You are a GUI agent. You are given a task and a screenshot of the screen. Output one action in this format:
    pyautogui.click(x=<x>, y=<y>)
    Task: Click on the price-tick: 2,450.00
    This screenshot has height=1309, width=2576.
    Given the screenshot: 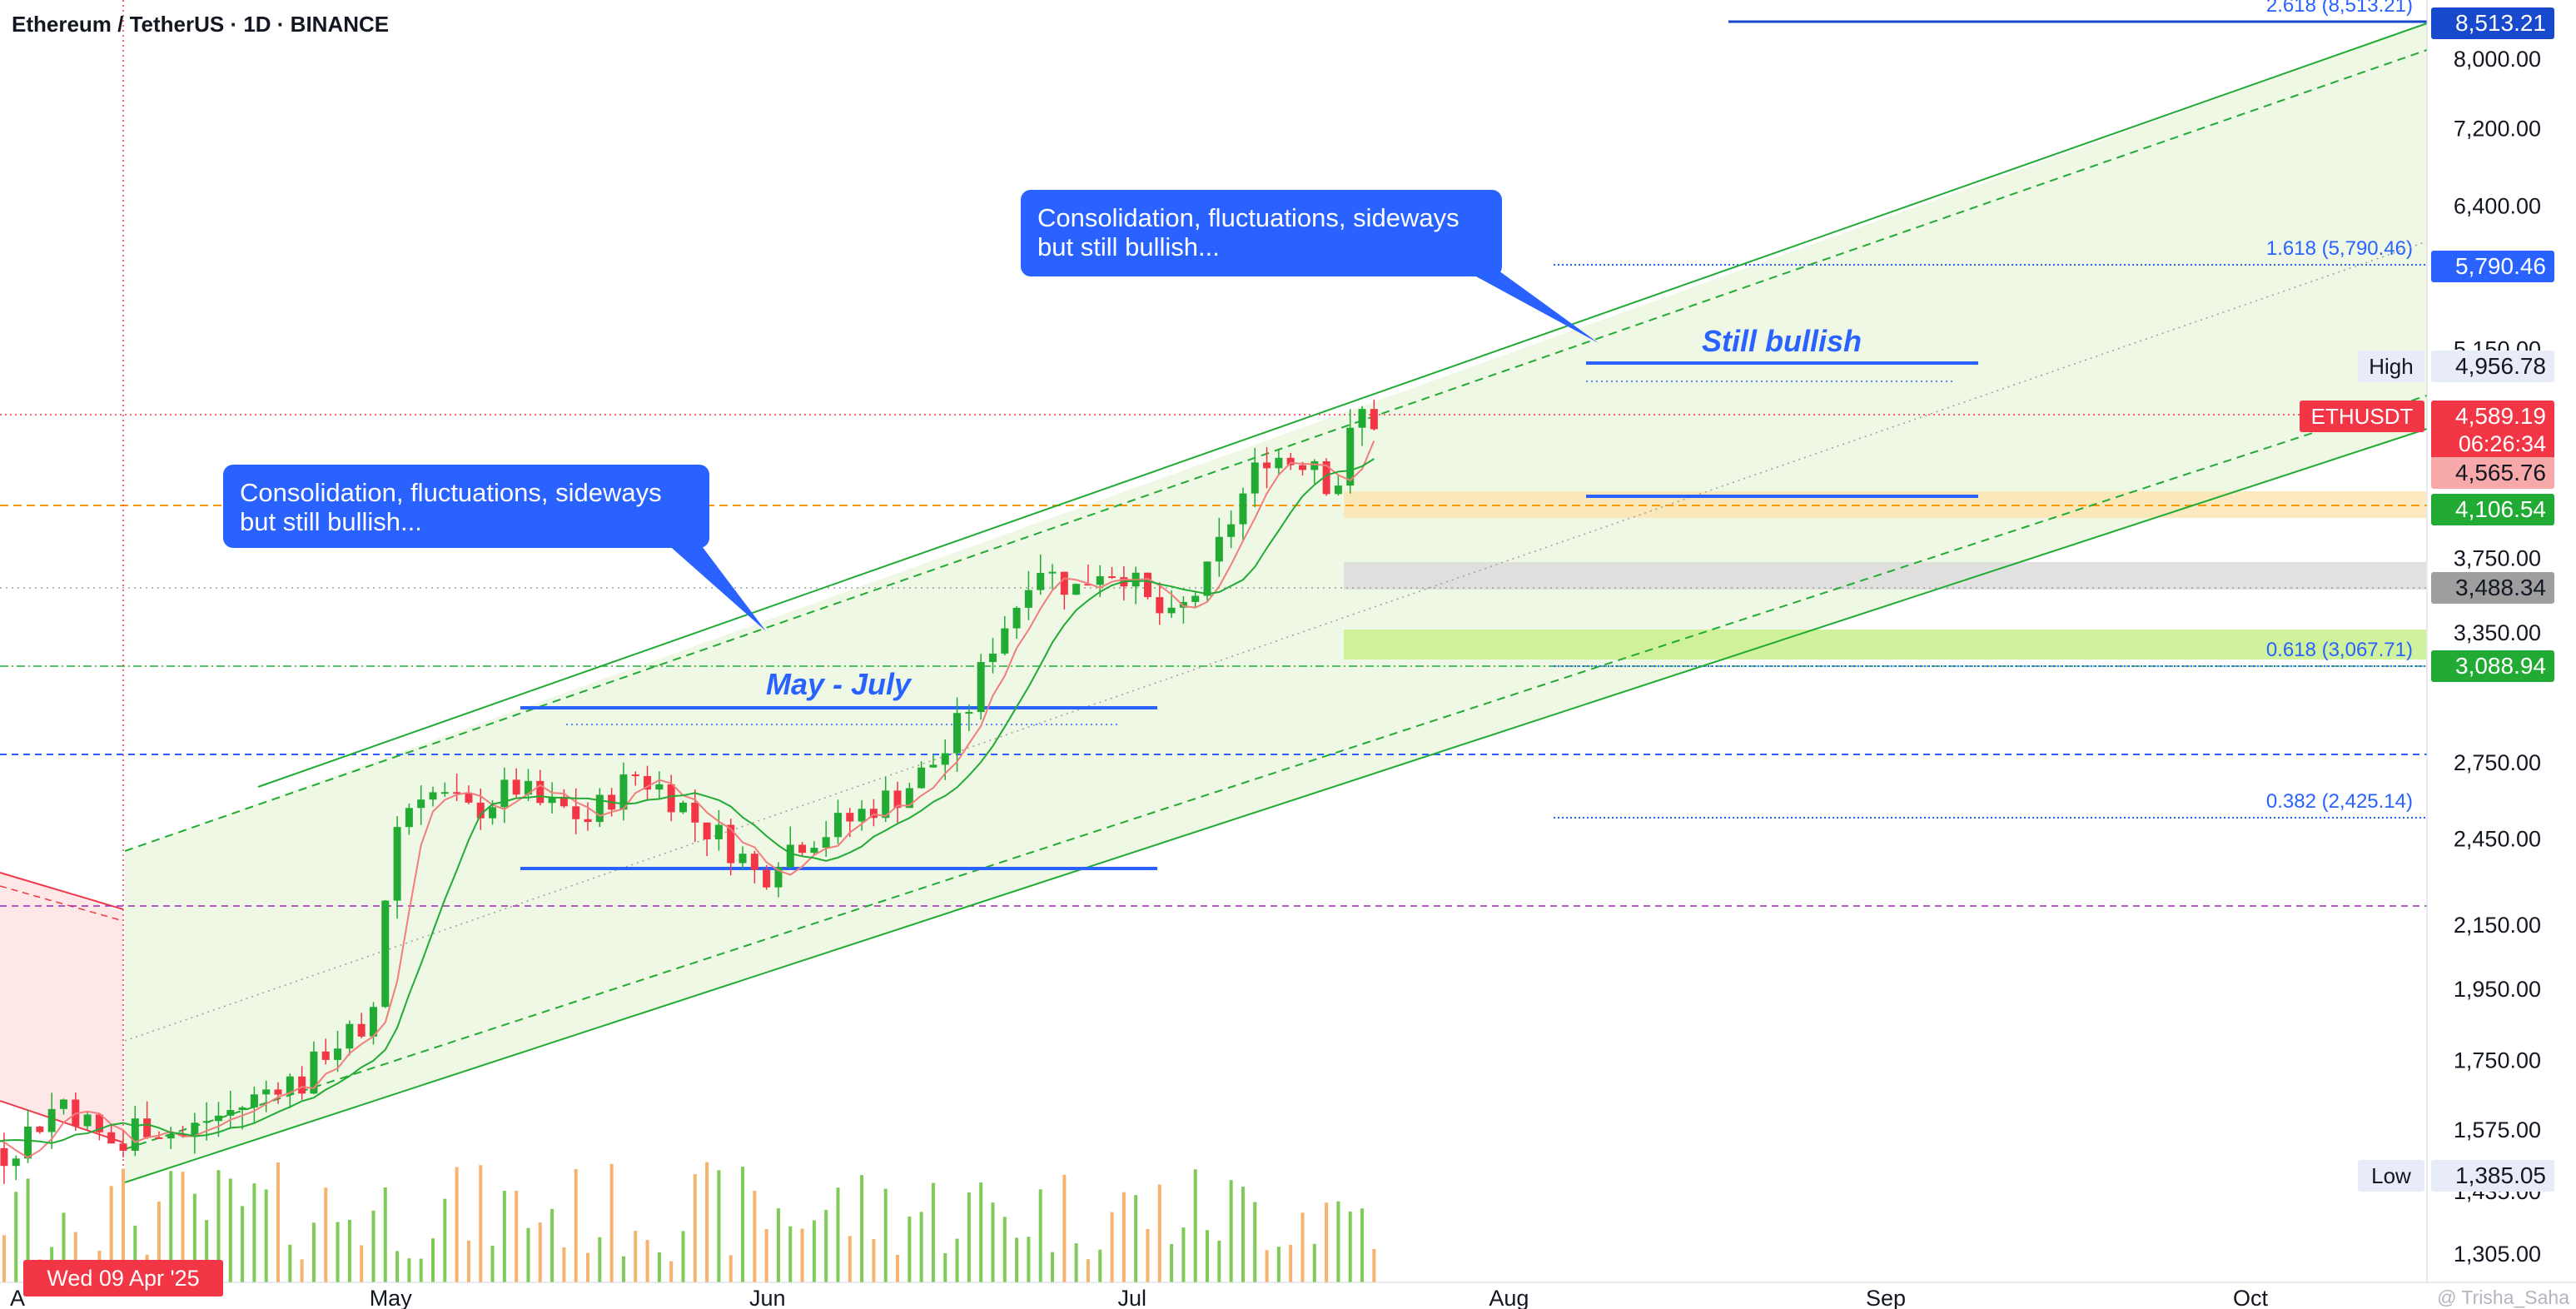 What is the action you would take?
    pyautogui.click(x=2497, y=839)
    